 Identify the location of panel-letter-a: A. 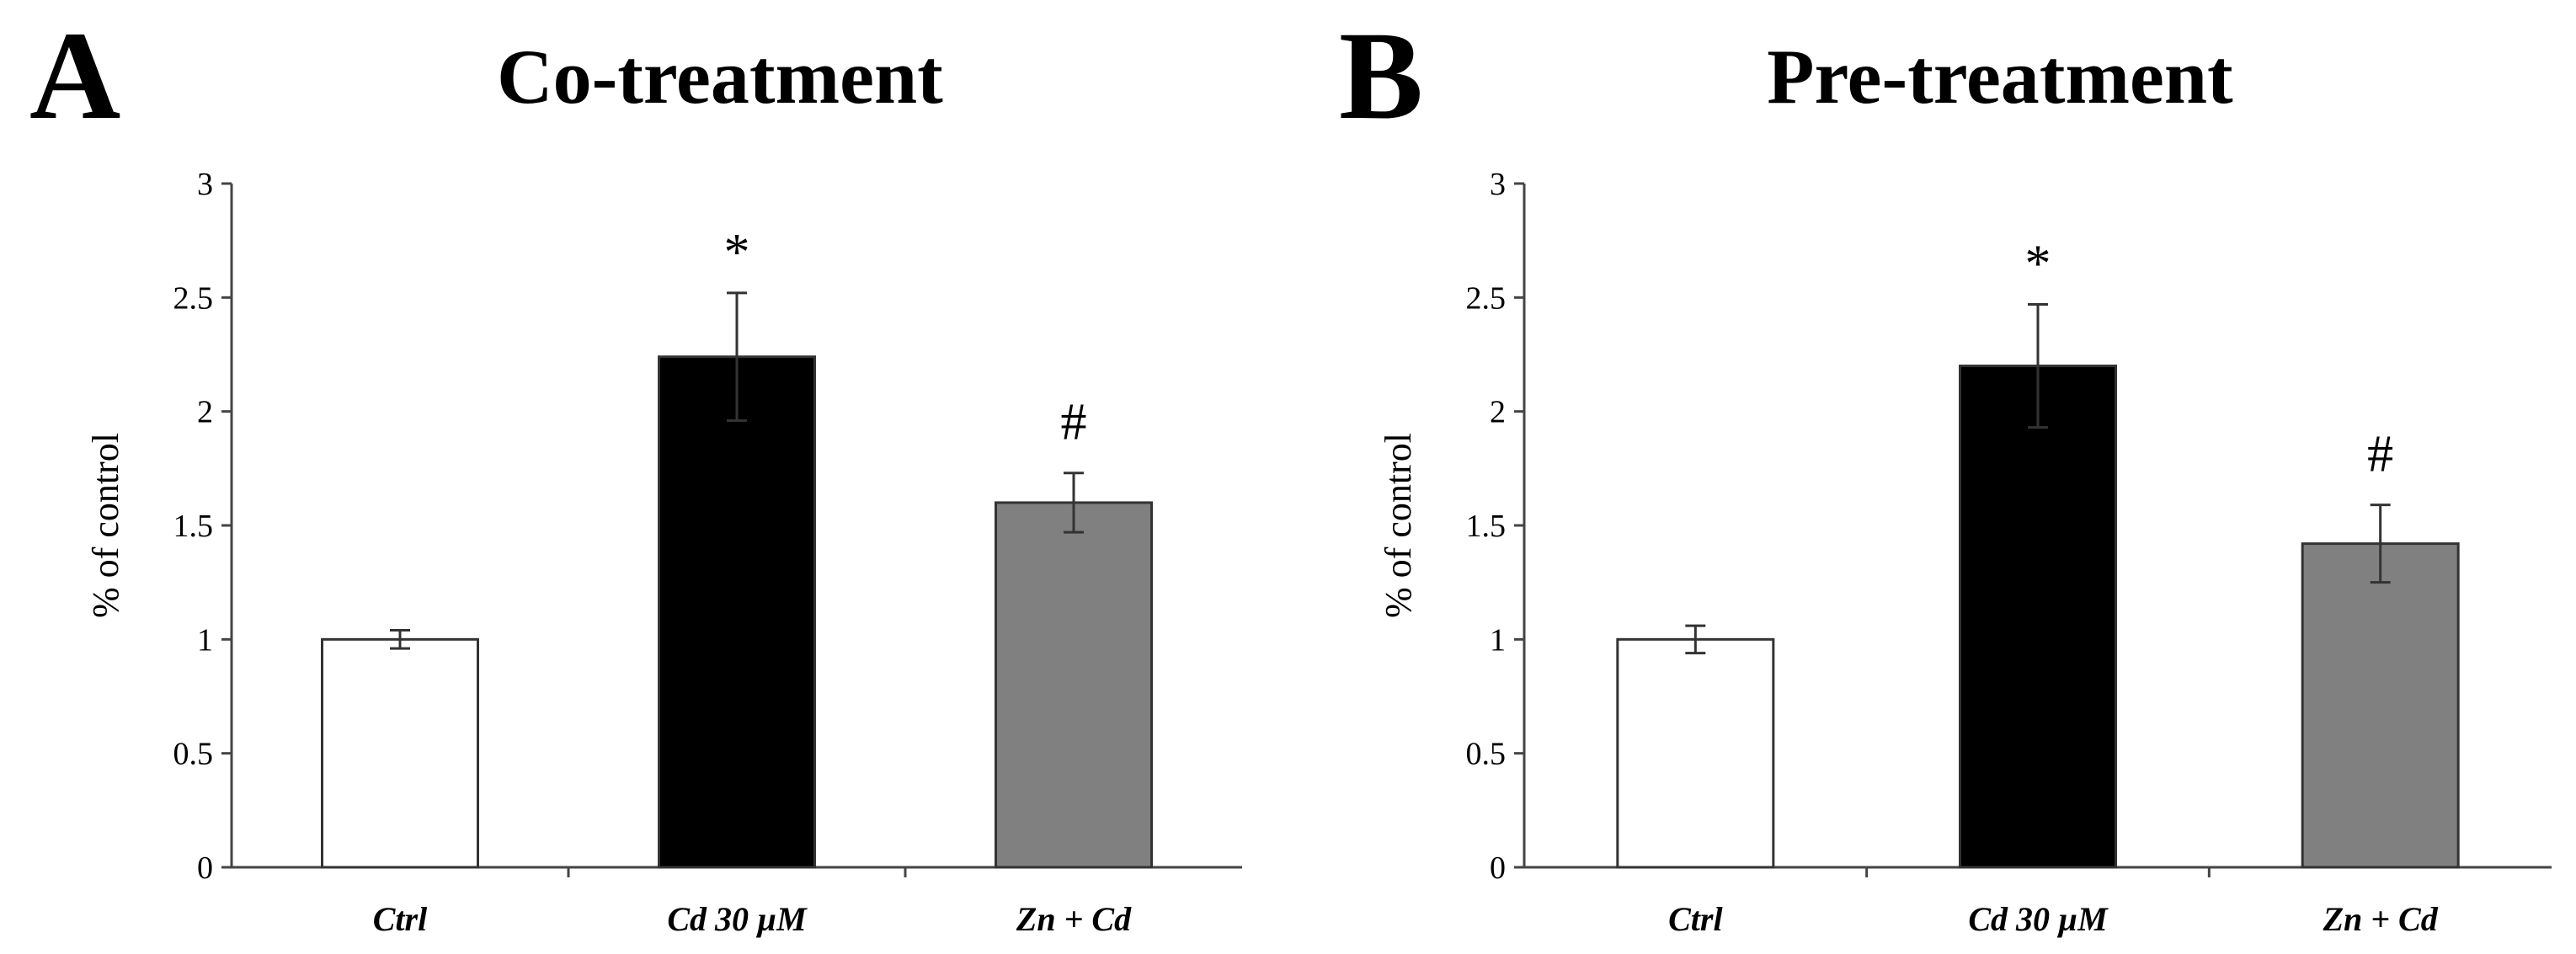
(74, 76).